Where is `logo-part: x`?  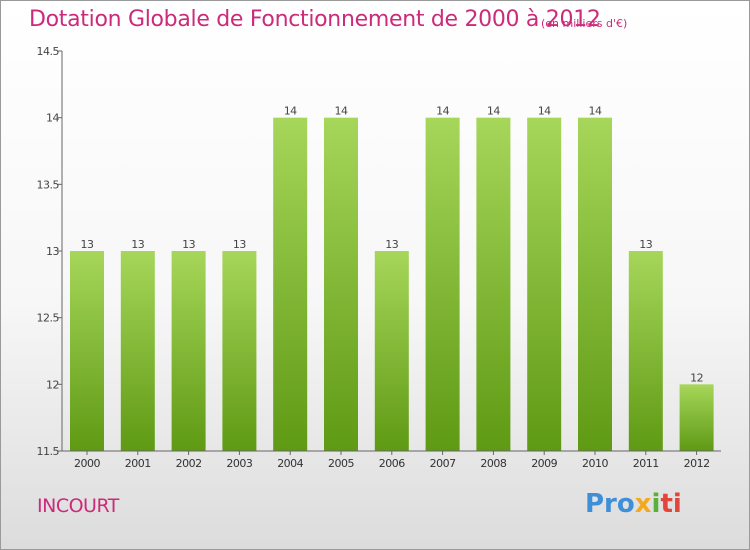 logo-part: x is located at coordinates (643, 504).